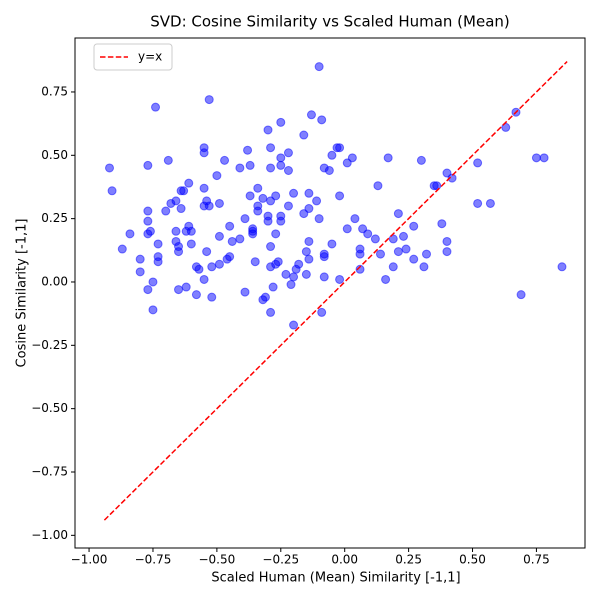  What do you see at coordinates (54, 218) in the screenshot?
I see `y-tick-label: 0.25` at bounding box center [54, 218].